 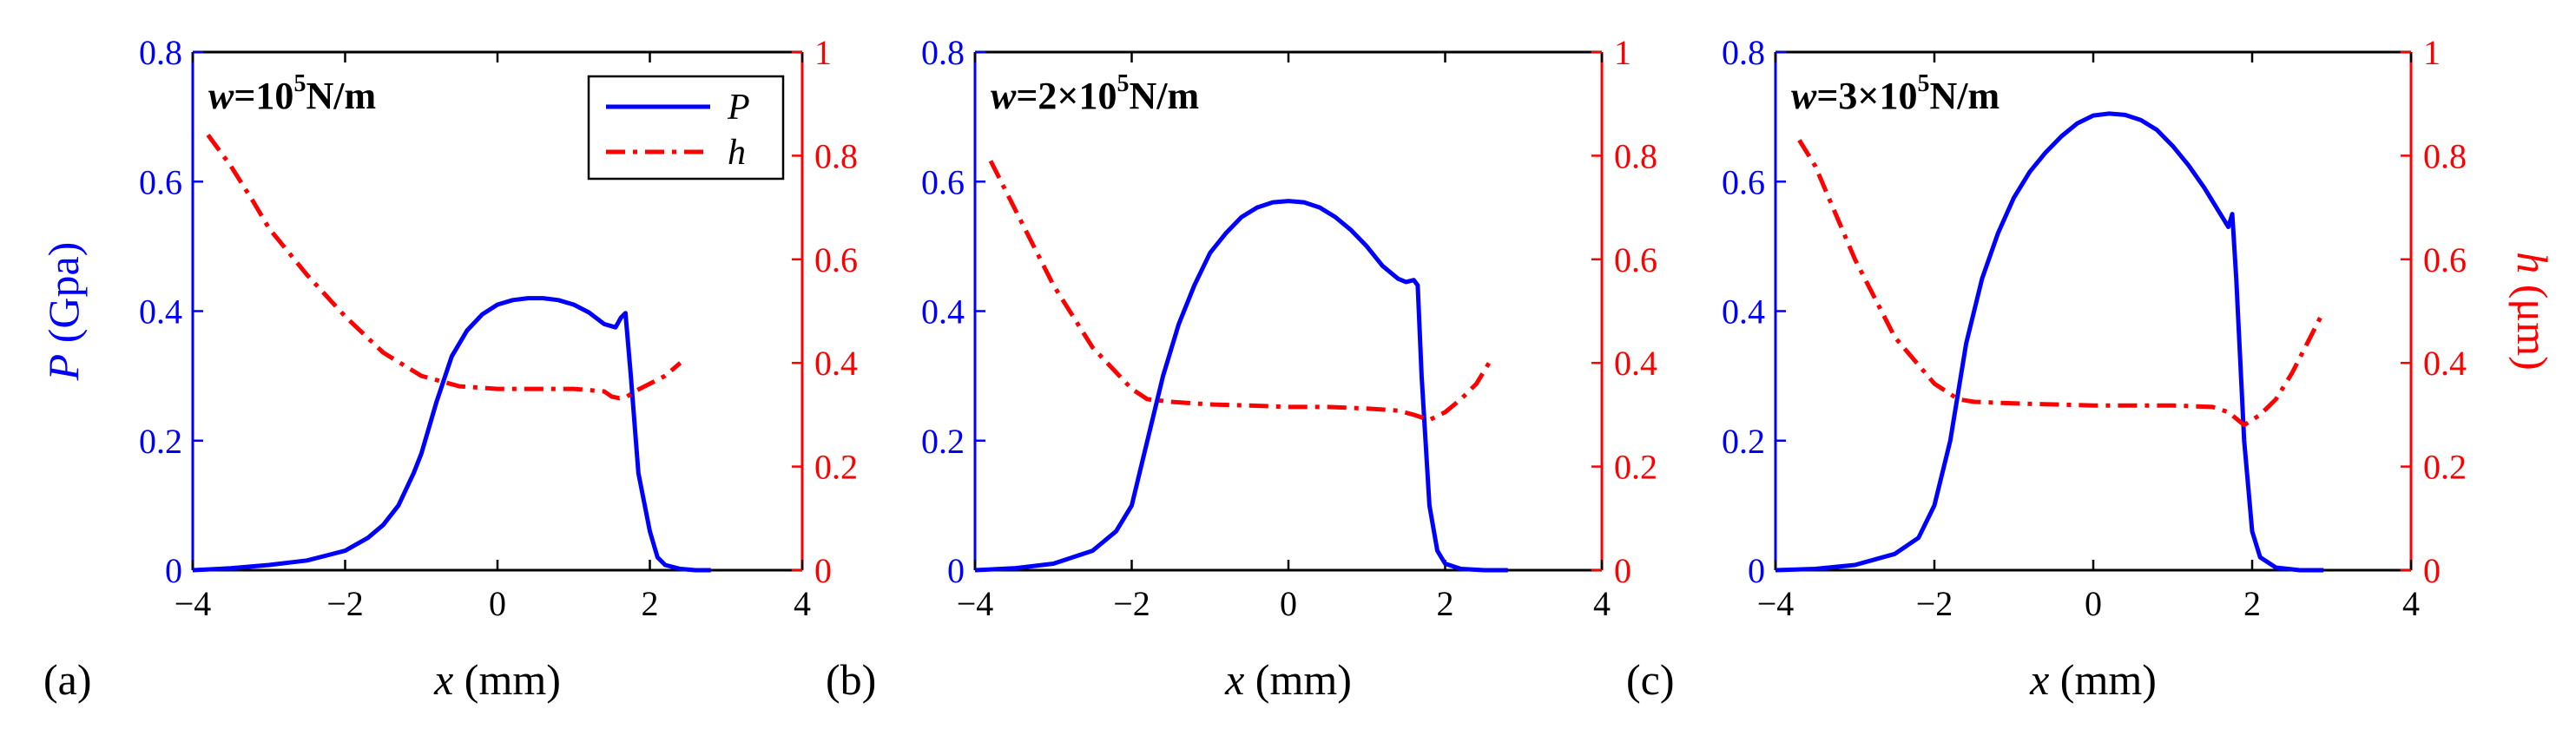 What do you see at coordinates (737, 153) in the screenshot?
I see `legend-label-h: h` at bounding box center [737, 153].